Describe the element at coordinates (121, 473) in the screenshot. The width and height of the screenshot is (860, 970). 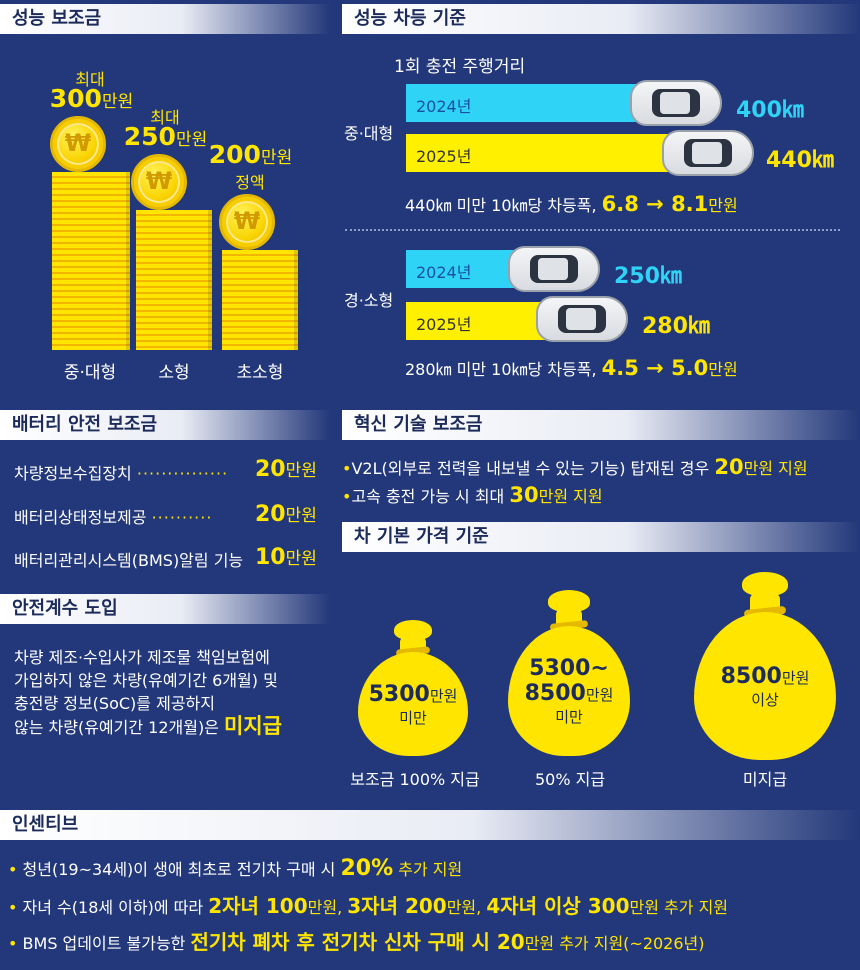
I see `battery-item-1: 차량정보수집장치 ···············` at that location.